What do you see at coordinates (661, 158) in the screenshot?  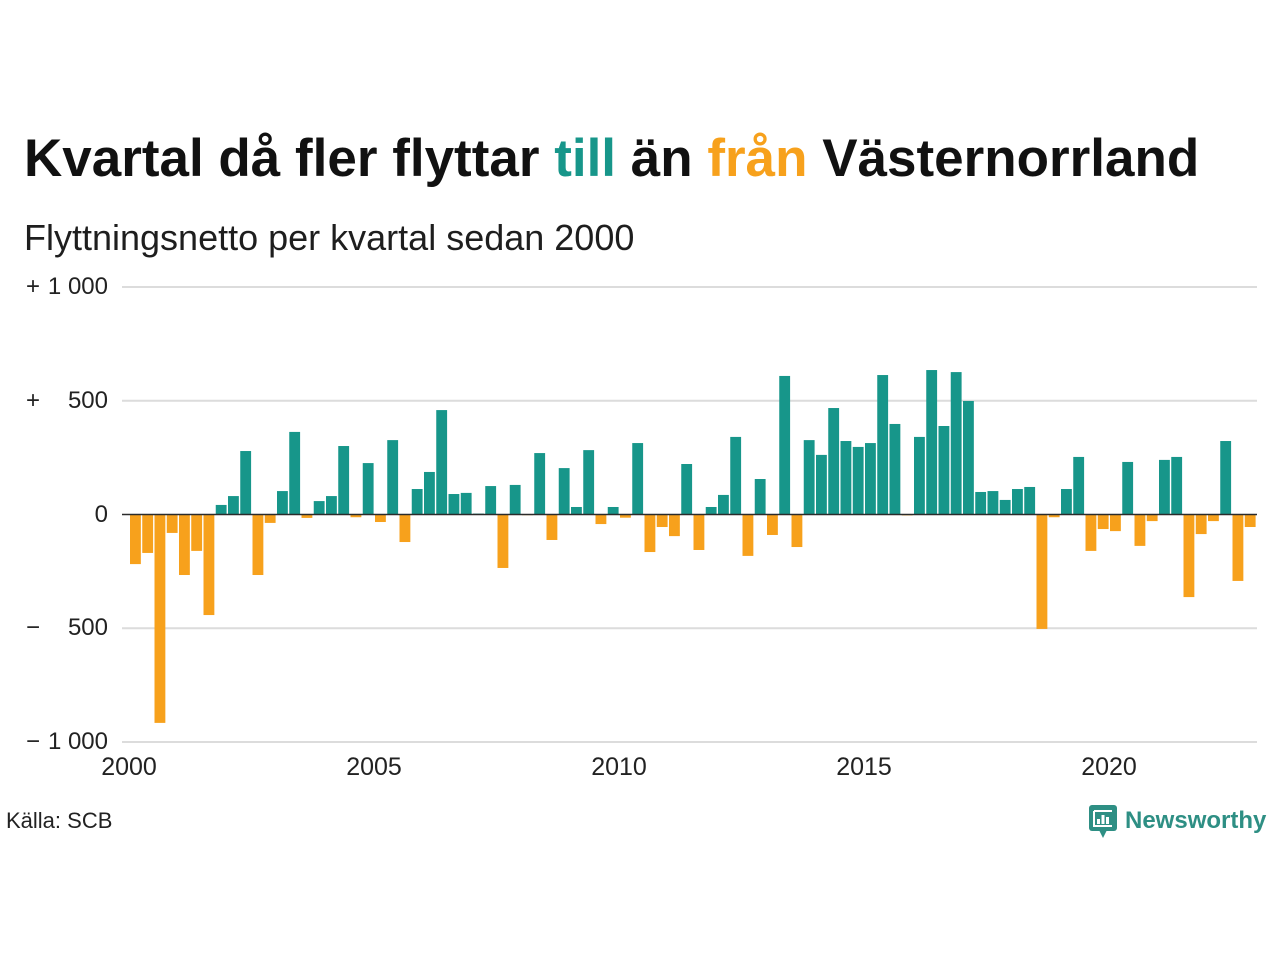 I see `title-middle: än` at bounding box center [661, 158].